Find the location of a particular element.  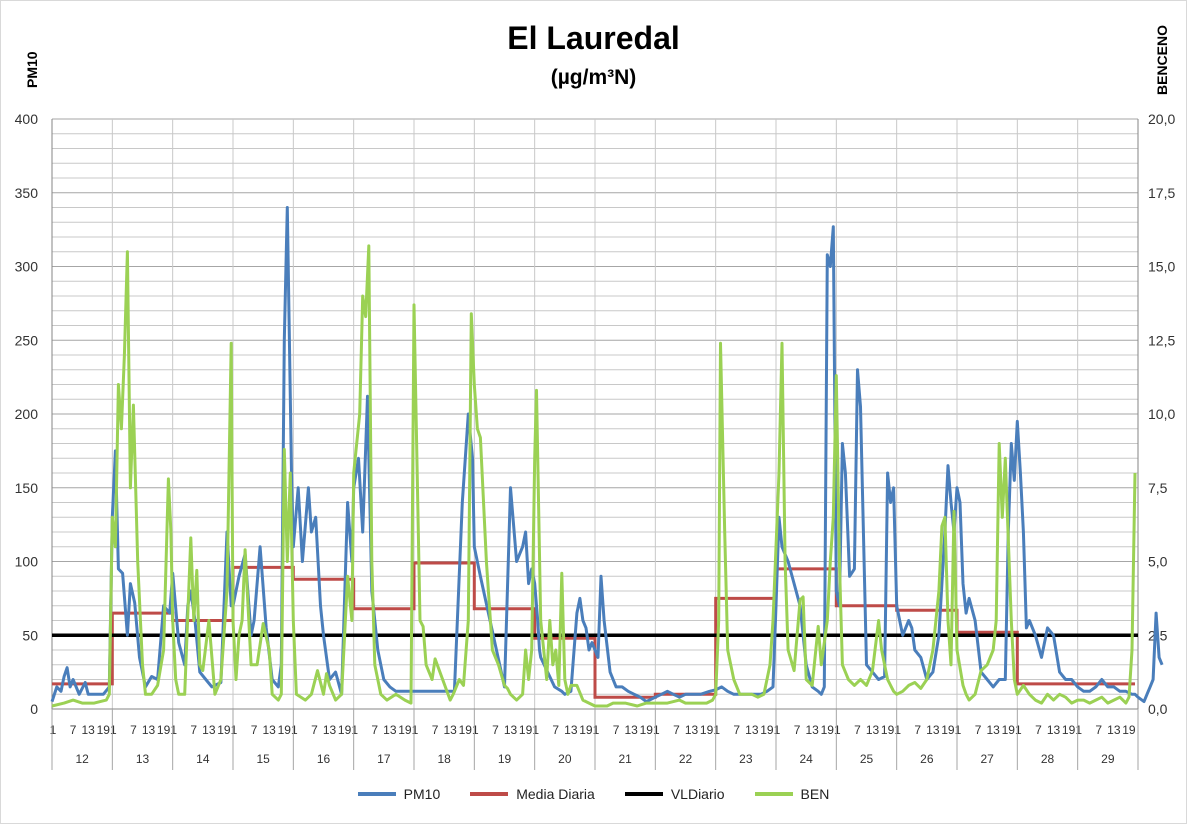

legend-label: PM10 is located at coordinates (422, 794).